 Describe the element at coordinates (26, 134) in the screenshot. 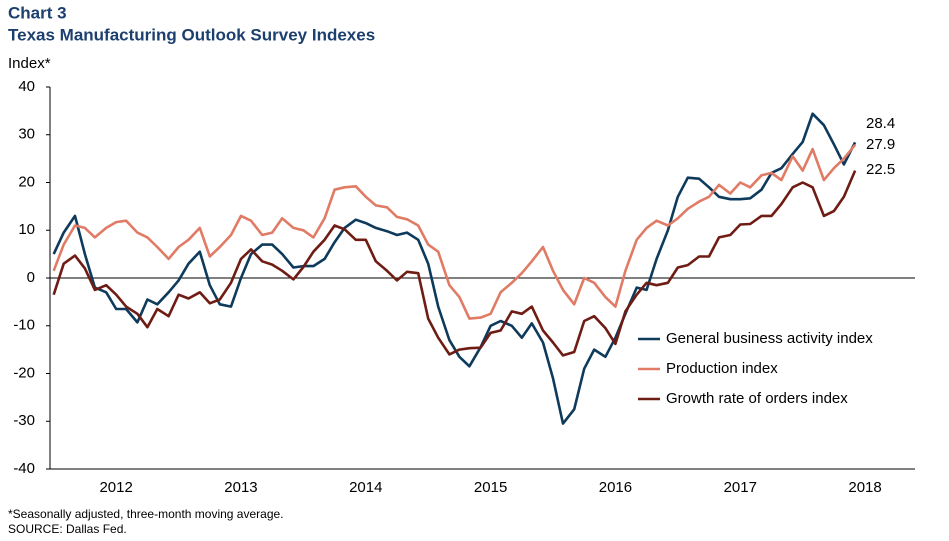

I see `y-tick-label: 30` at that location.